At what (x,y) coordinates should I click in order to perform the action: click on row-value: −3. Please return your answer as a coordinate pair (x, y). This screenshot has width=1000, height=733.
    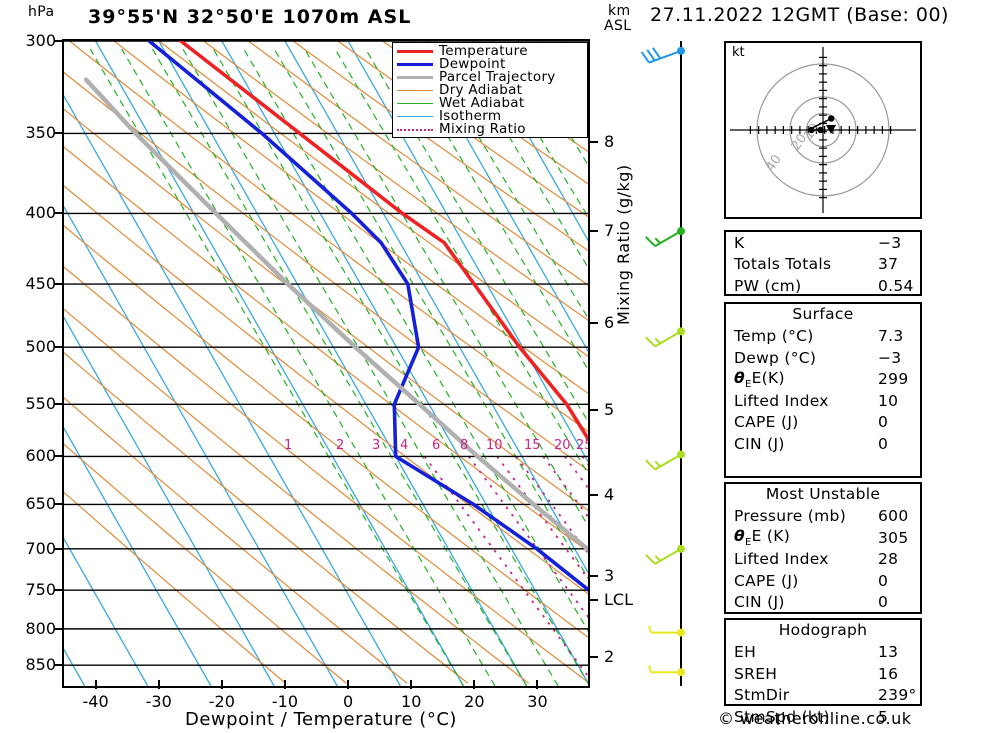
    Looking at the image, I should click on (890, 357).